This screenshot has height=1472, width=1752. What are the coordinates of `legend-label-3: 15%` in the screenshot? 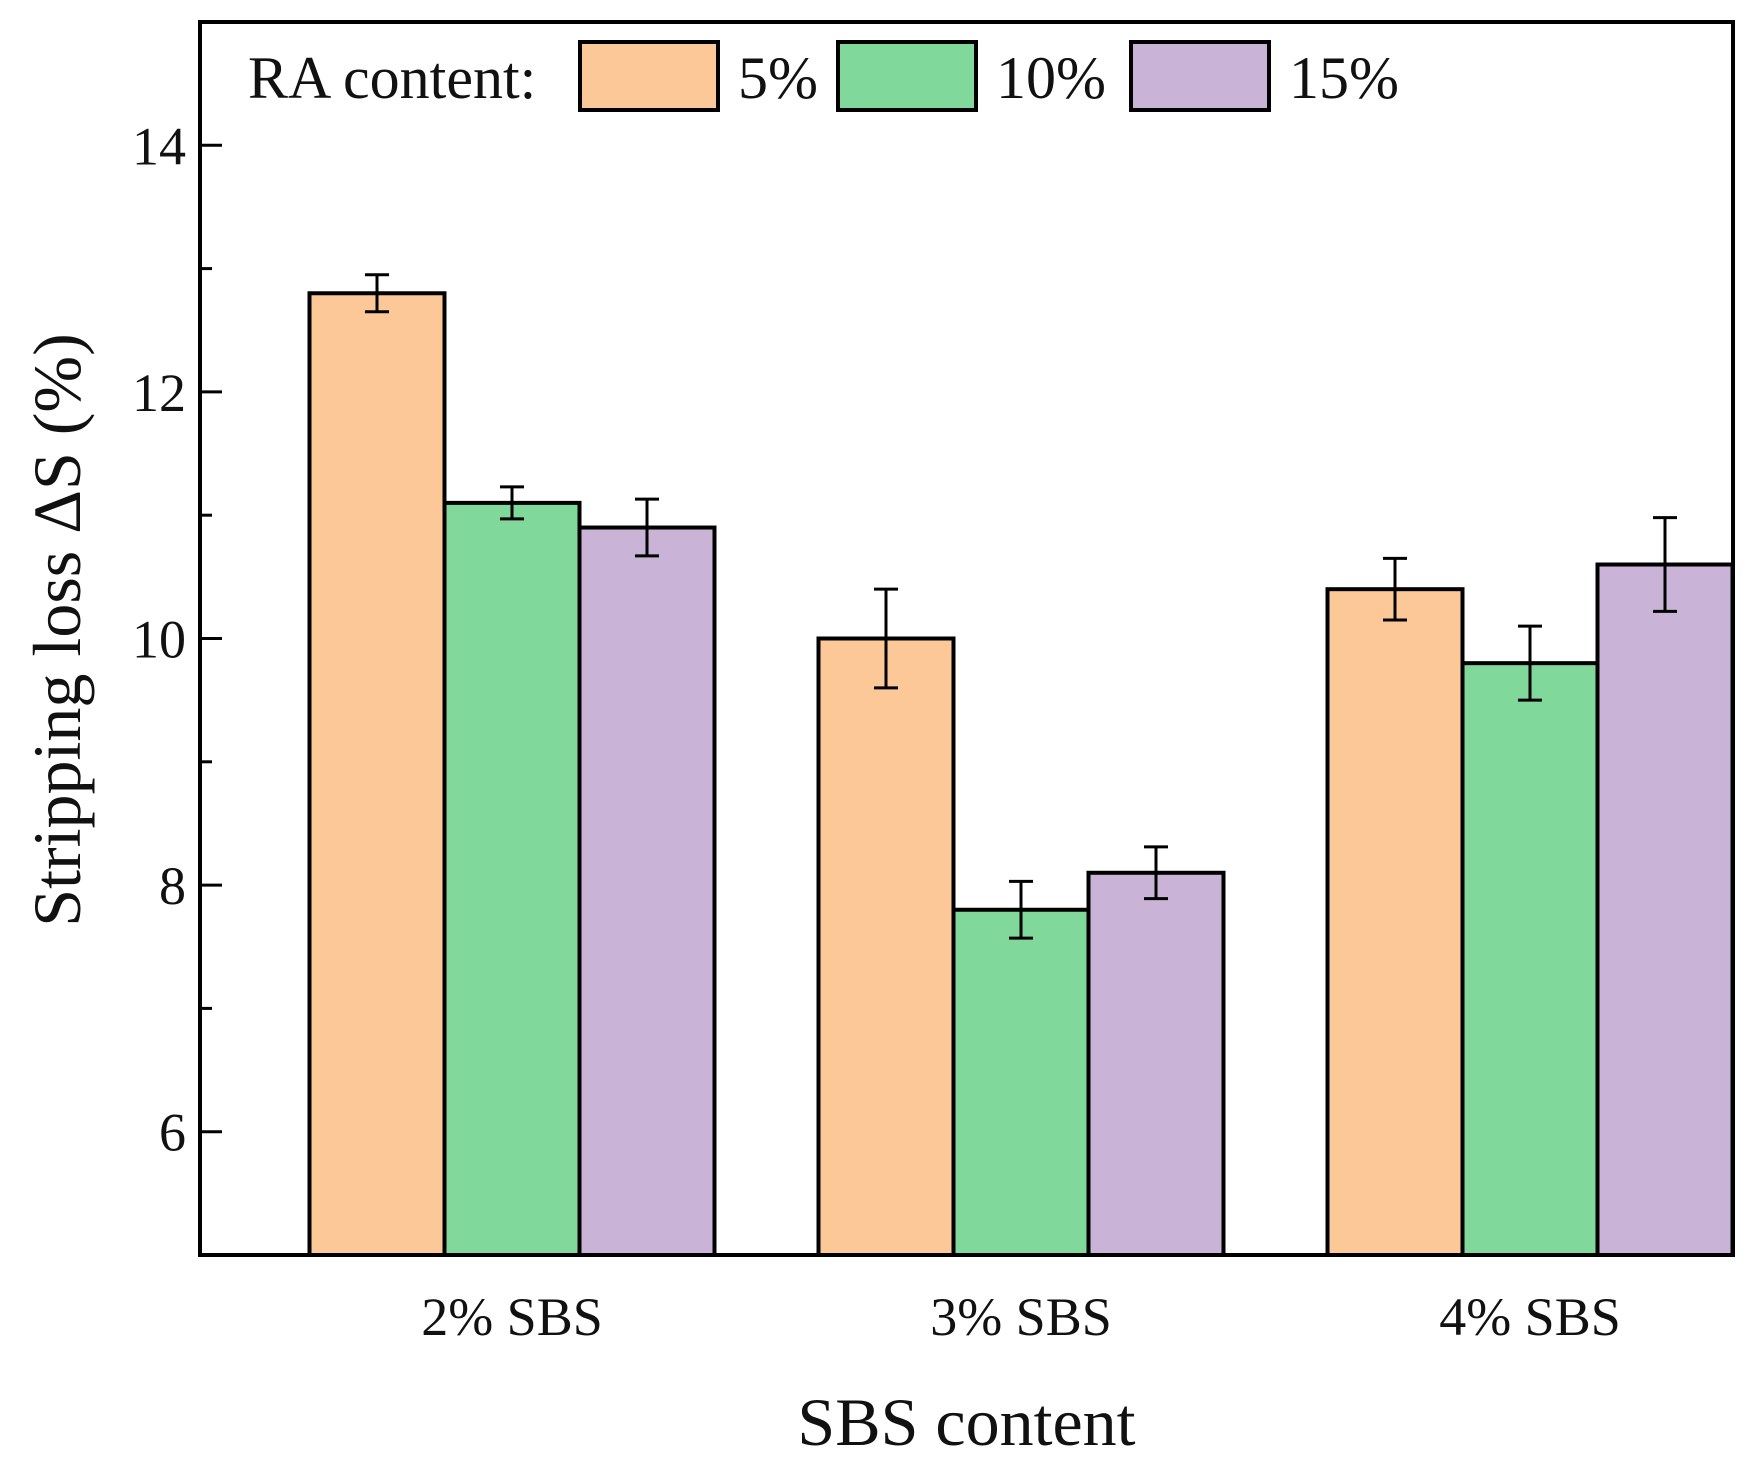 It's located at (1344, 78).